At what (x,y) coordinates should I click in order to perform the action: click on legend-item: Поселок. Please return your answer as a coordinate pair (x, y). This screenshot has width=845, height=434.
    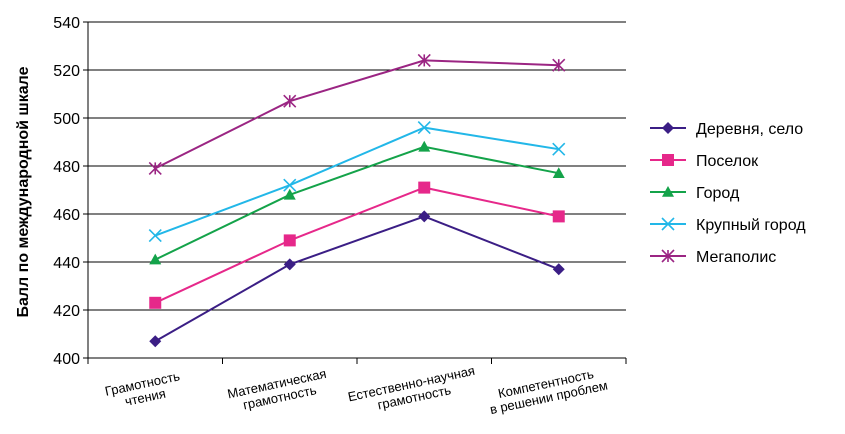
    Looking at the image, I should click on (704, 161).